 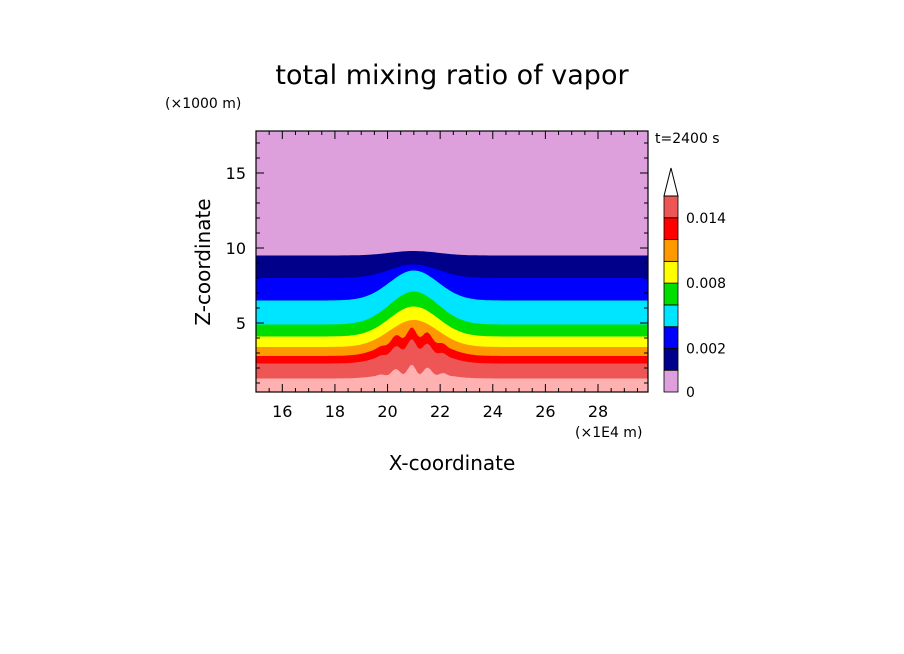 I want to click on y-axis-label: Z-coordinate, so click(x=203, y=261).